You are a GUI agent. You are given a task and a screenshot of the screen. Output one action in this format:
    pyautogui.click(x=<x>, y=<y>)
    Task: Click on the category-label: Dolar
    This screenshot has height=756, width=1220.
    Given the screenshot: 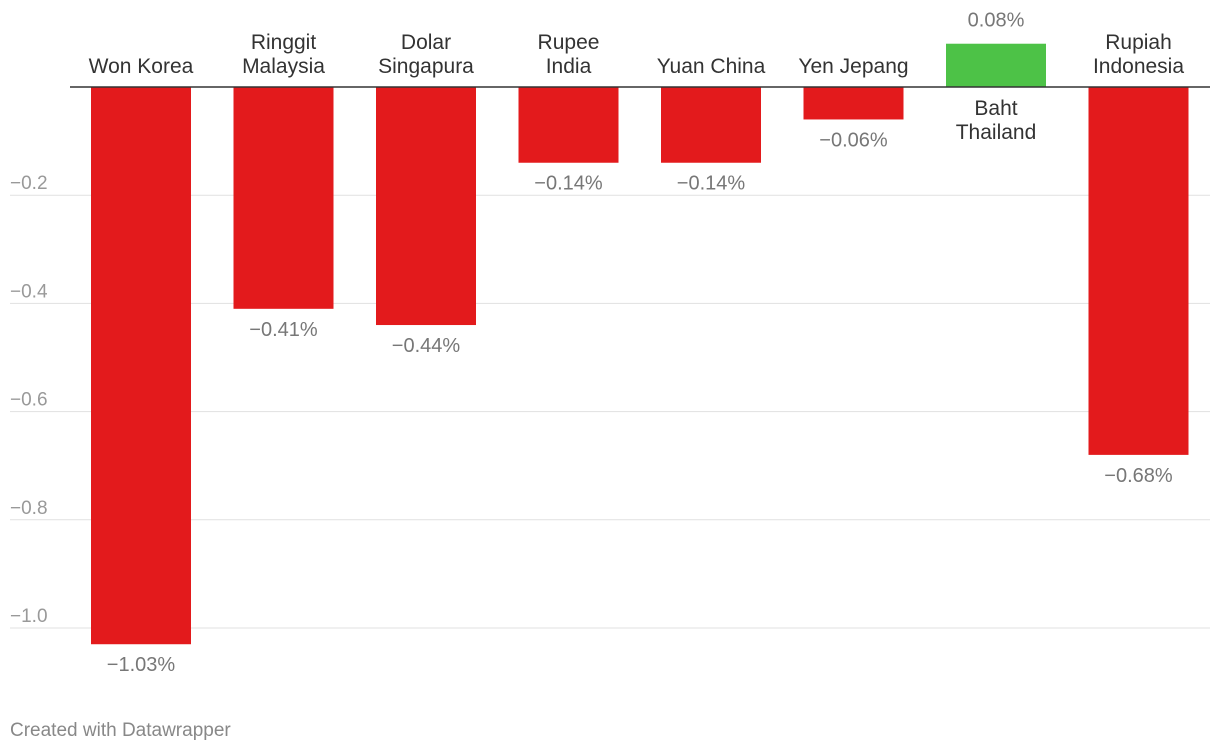 What is the action you would take?
    pyautogui.click(x=426, y=42)
    